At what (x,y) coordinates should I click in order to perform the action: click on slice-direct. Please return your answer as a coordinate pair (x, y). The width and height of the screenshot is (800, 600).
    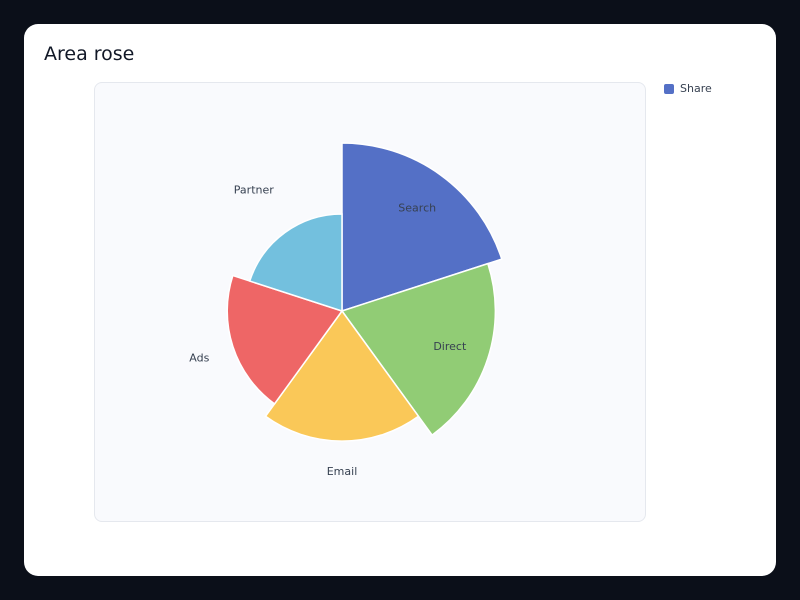
    Looking at the image, I should click on (418, 349).